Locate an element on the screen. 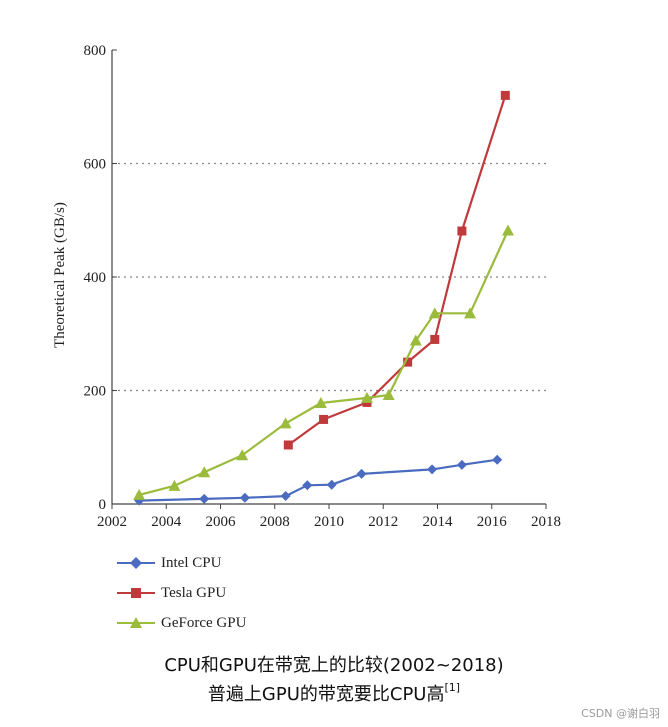 This screenshot has width=668, height=727. x-tick-label-2012: 2012 is located at coordinates (383, 522).